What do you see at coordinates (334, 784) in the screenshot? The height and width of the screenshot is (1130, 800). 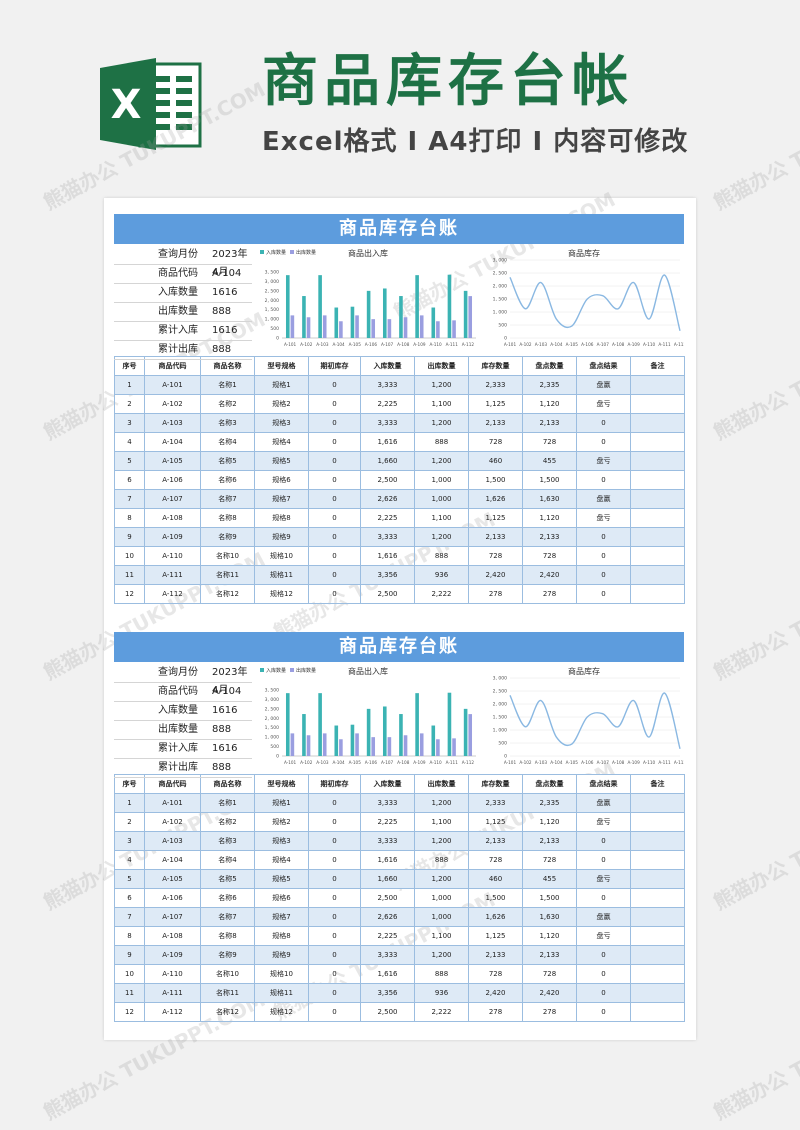 I see `column-header: 期初库存` at bounding box center [334, 784].